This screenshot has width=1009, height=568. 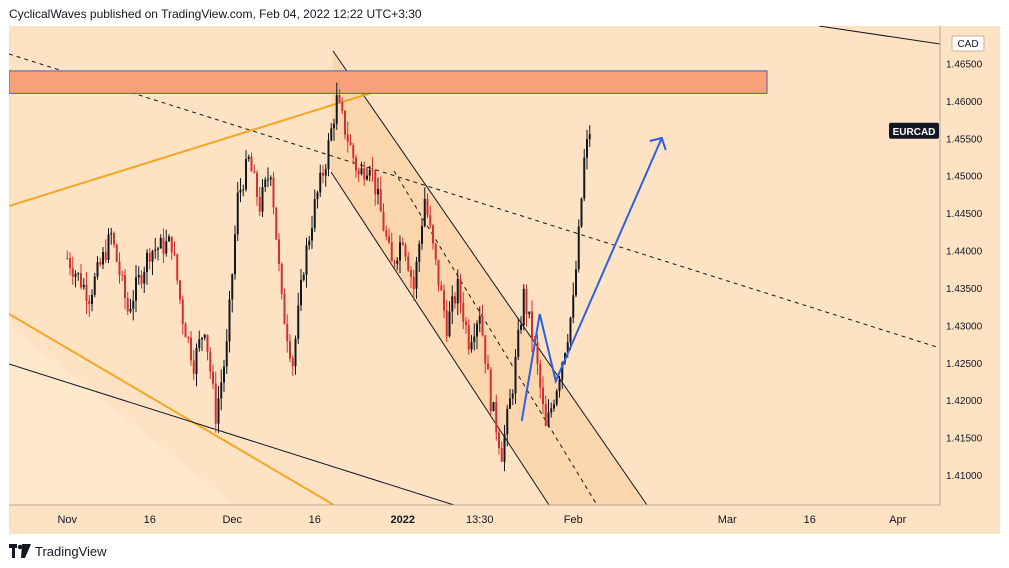 What do you see at coordinates (20, 551) in the screenshot?
I see `tradingview-logo-icon` at bounding box center [20, 551].